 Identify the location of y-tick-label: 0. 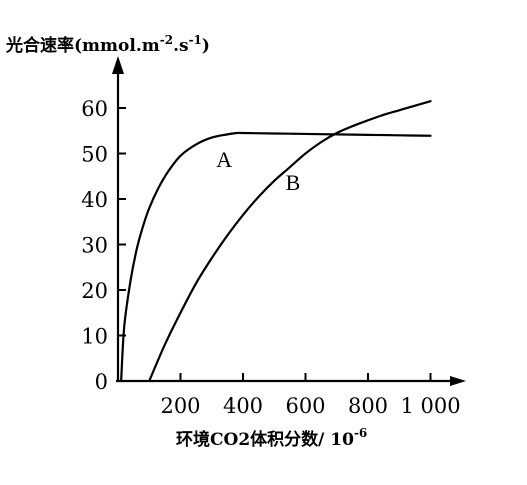
(101, 382).